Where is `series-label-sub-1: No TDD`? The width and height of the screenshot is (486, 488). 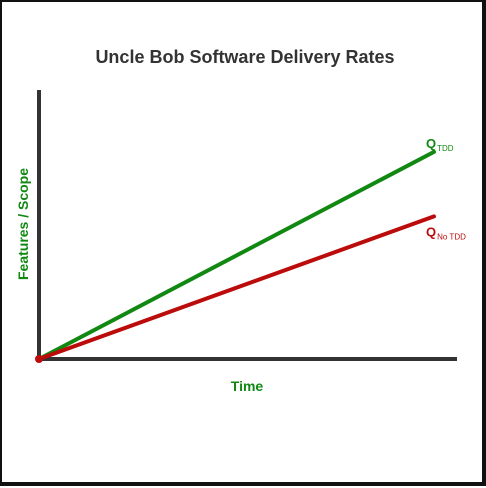 series-label-sub-1: No TDD is located at coordinates (451, 236).